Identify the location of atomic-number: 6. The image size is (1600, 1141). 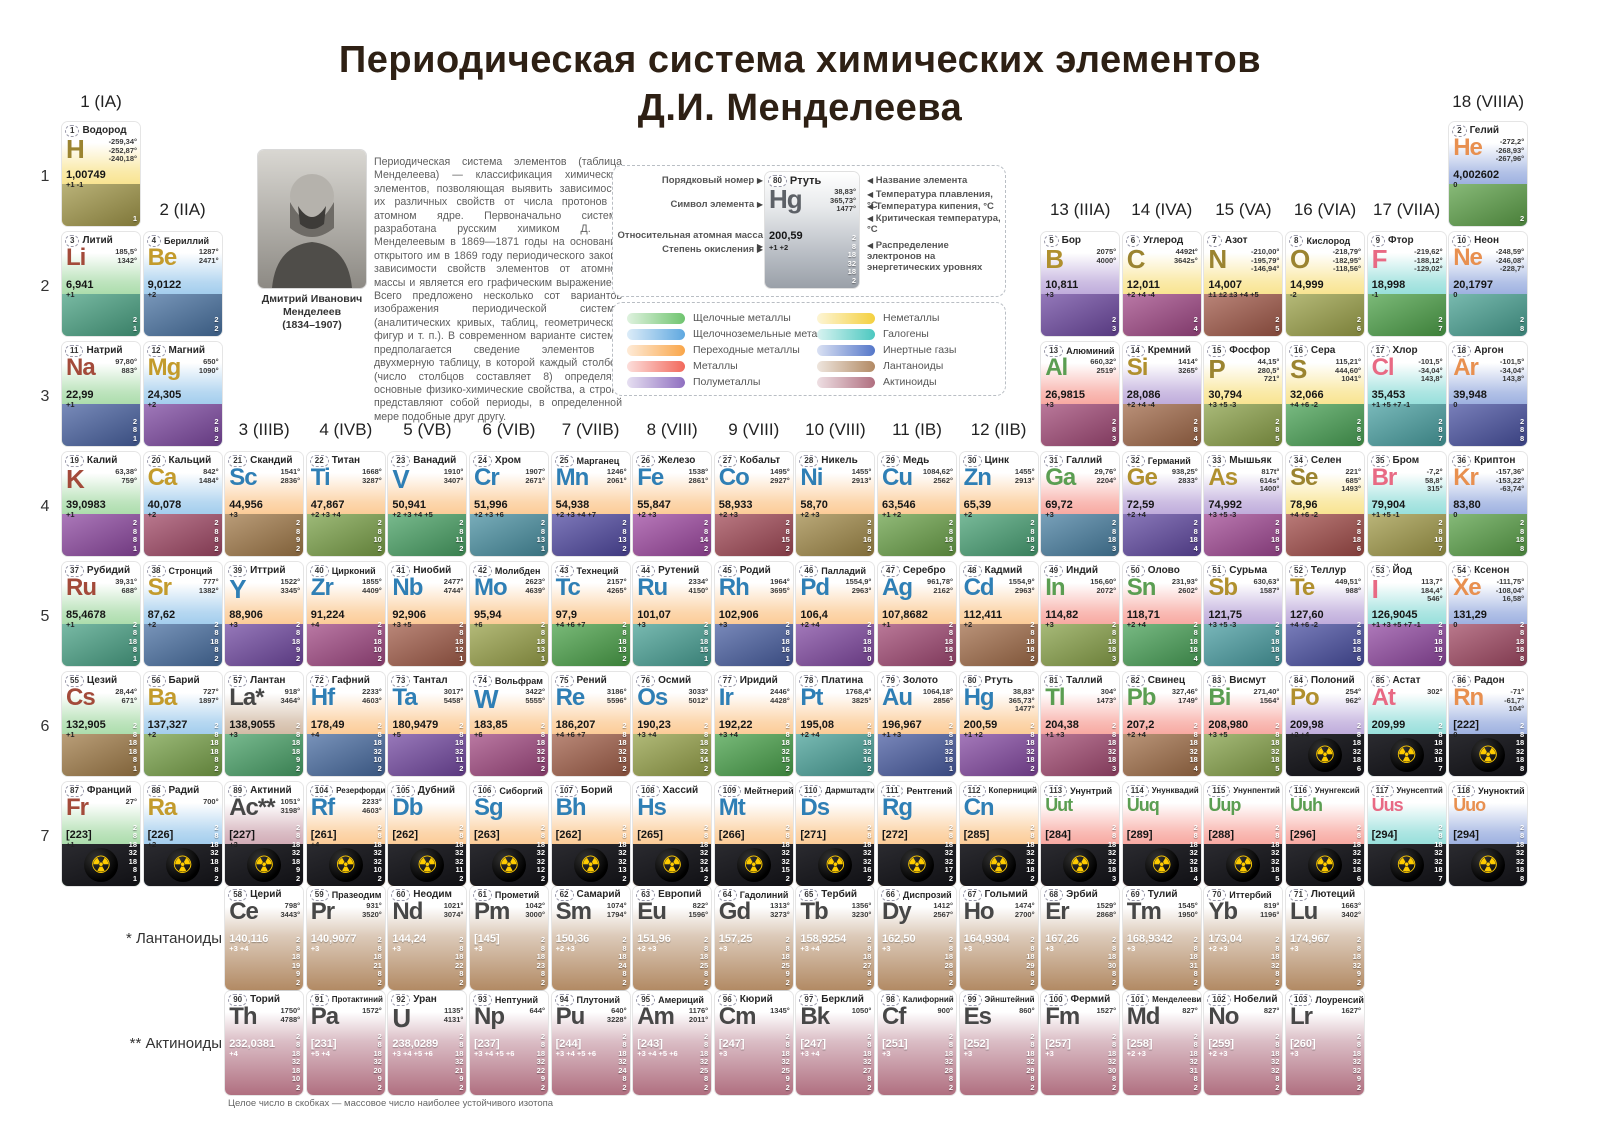
(1133, 240).